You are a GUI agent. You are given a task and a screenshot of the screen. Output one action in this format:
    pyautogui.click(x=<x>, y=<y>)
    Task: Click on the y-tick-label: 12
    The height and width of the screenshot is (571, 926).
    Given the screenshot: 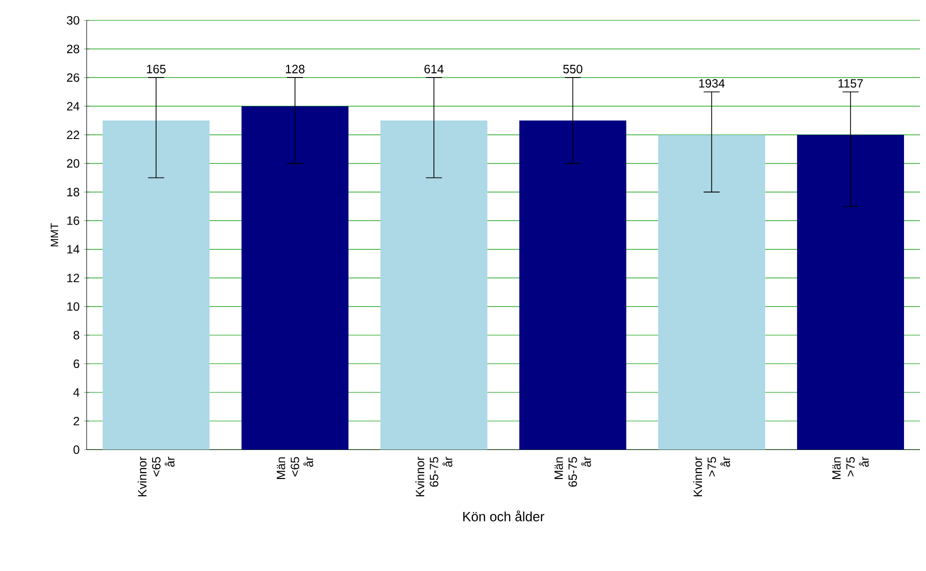 What is the action you would take?
    pyautogui.click(x=73, y=278)
    